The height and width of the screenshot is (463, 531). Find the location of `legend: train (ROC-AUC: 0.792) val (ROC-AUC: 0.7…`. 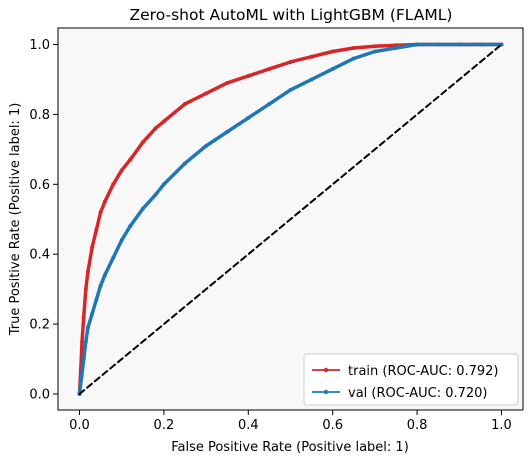

legend: train (ROC-AUC: 0.792) val (ROC-AUC: 0.7… is located at coordinates (411, 379).